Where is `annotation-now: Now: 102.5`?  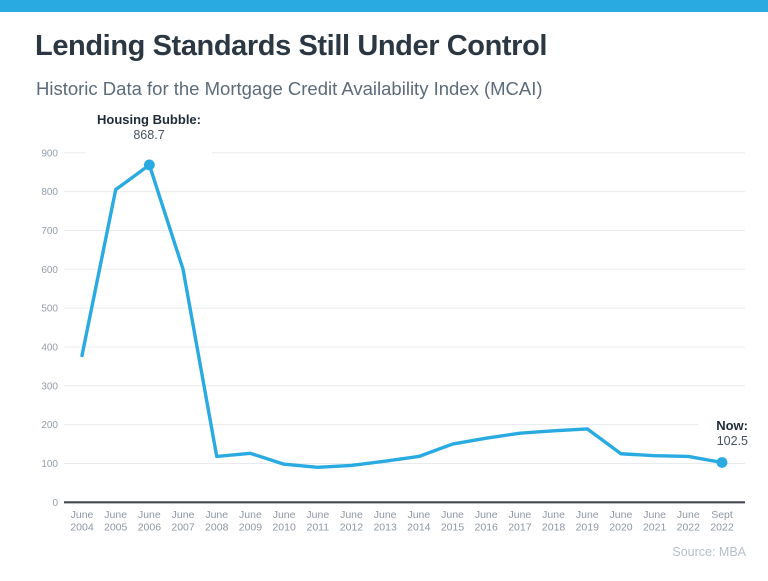
annotation-now: Now: 102.5 is located at coordinates (723, 435).